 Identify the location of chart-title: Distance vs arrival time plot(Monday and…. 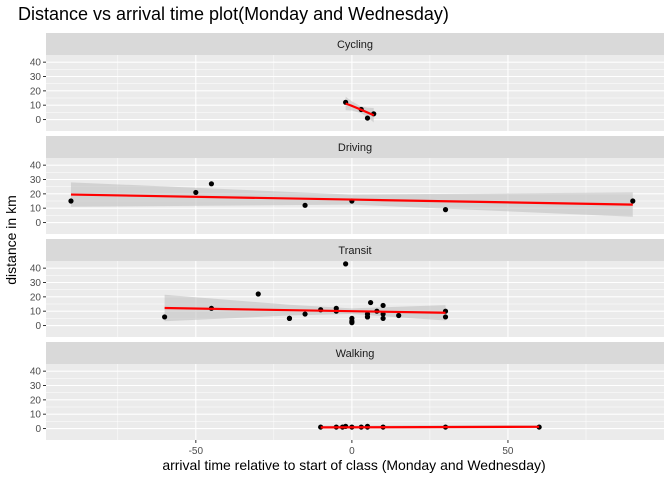
(233, 14).